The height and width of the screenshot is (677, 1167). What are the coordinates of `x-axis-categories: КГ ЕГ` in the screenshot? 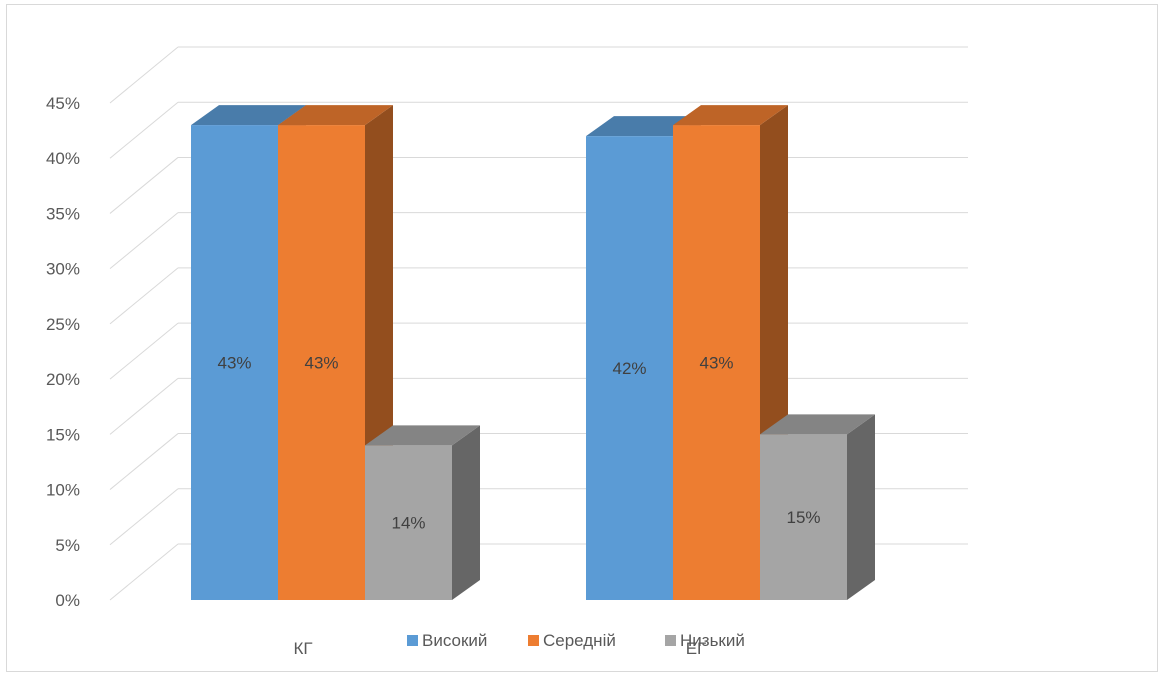 It's located at (499, 648).